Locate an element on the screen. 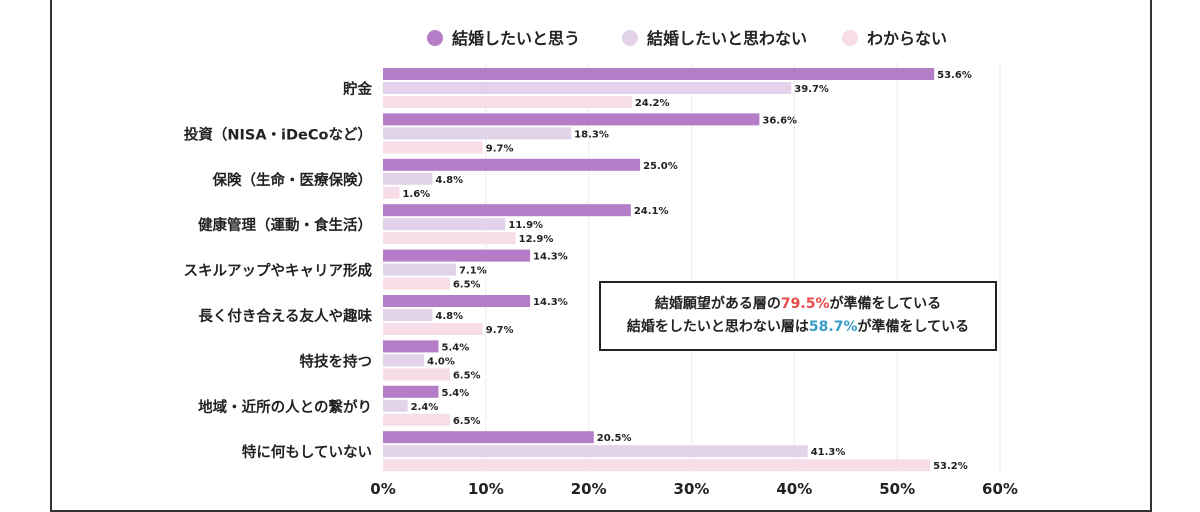 This screenshot has width=1200, height=512. annotation-line-1-post: が準備をしている is located at coordinates (885, 304).